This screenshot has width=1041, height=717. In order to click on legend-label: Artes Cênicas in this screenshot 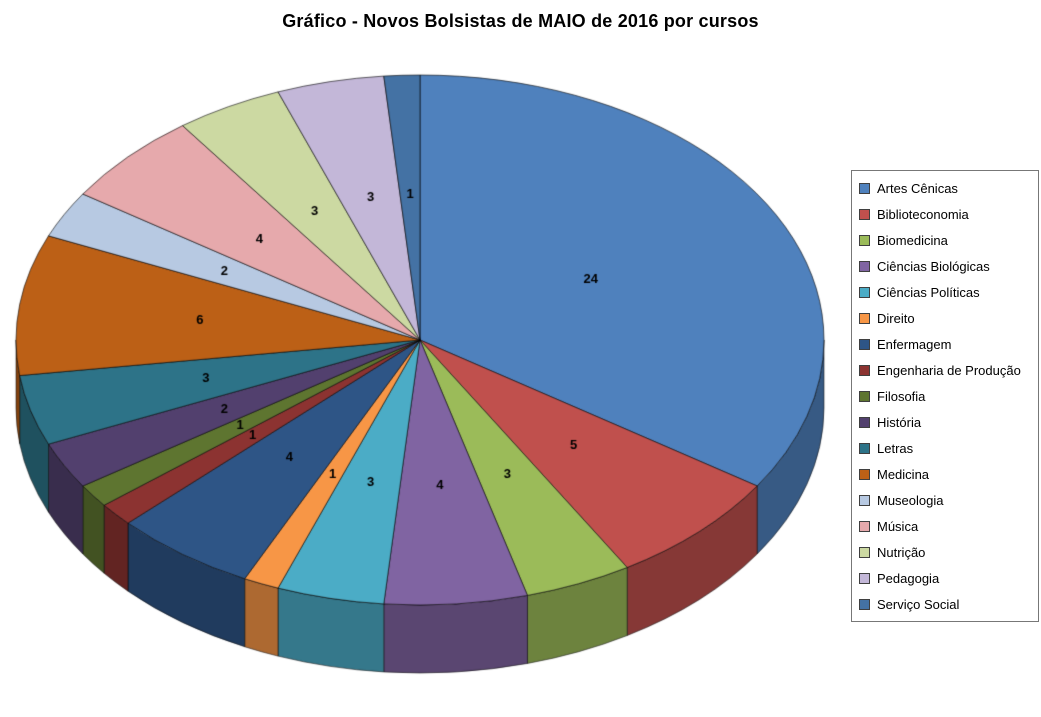, I will do `click(917, 188)`.